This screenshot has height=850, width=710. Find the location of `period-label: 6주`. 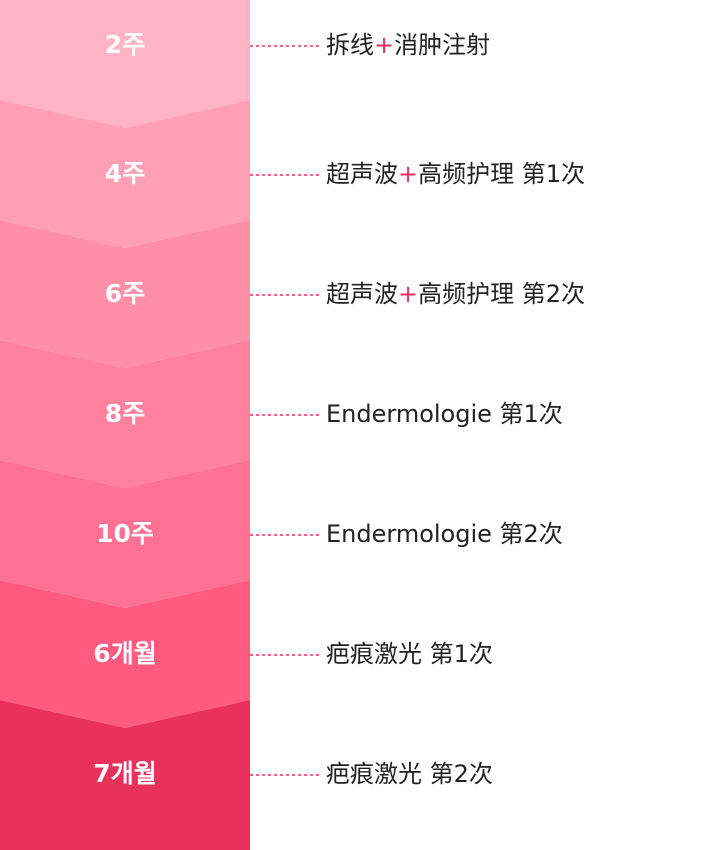

period-label: 6주 is located at coordinates (125, 293).